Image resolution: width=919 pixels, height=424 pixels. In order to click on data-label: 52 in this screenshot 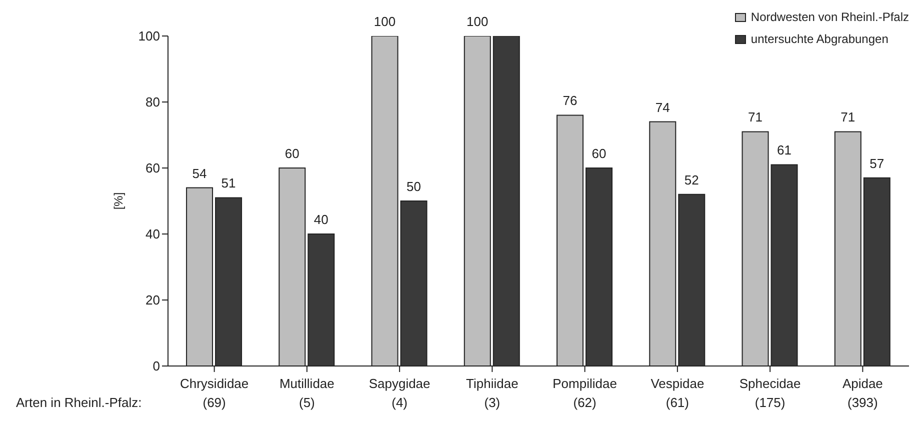, I will do `click(691, 180)`.